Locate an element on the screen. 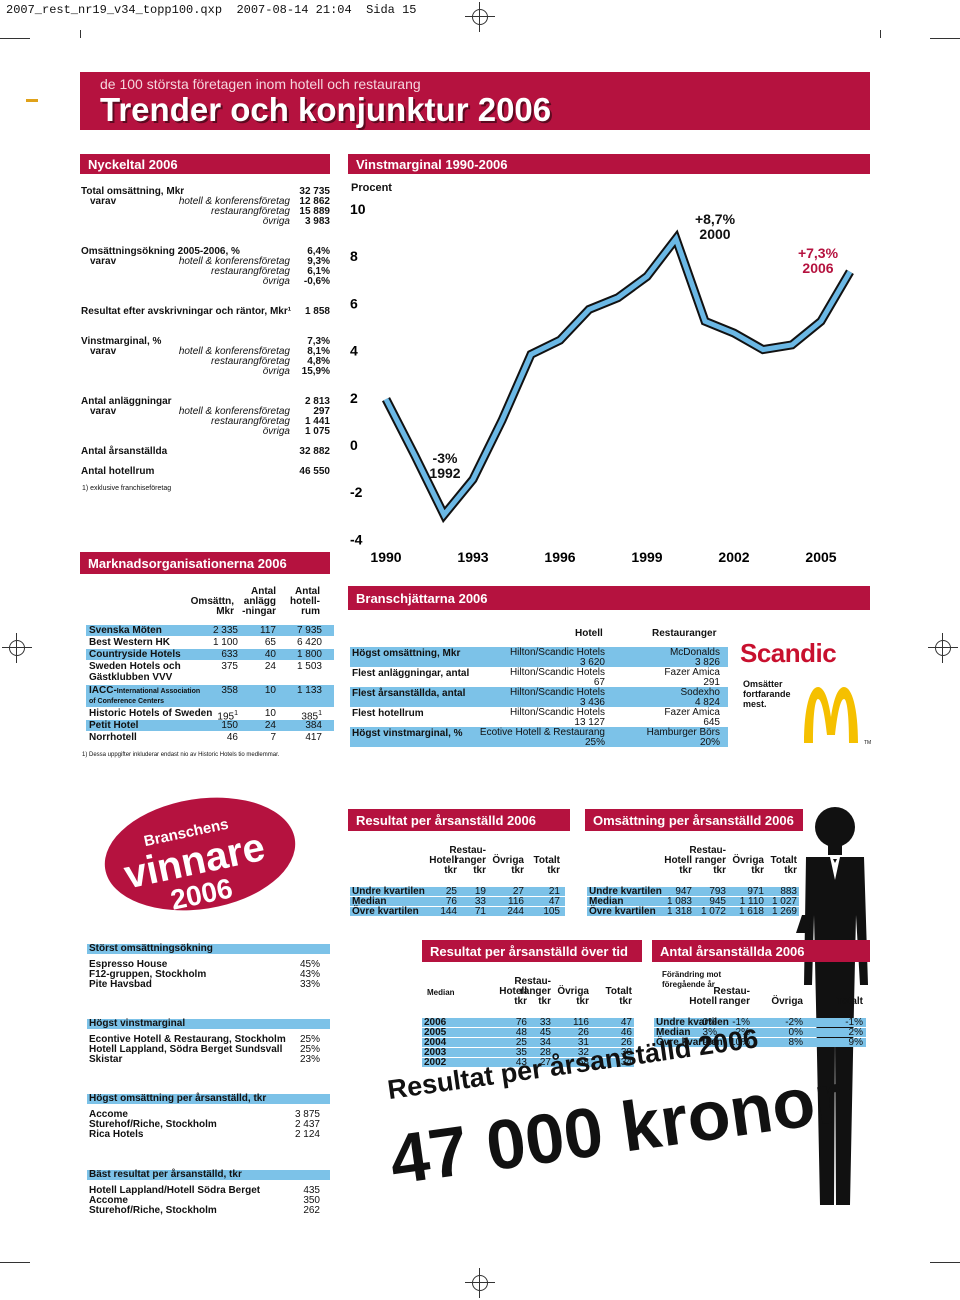 The width and height of the screenshot is (960, 1300). marknad-org-name: Countryside Hotels is located at coordinates (135, 655).